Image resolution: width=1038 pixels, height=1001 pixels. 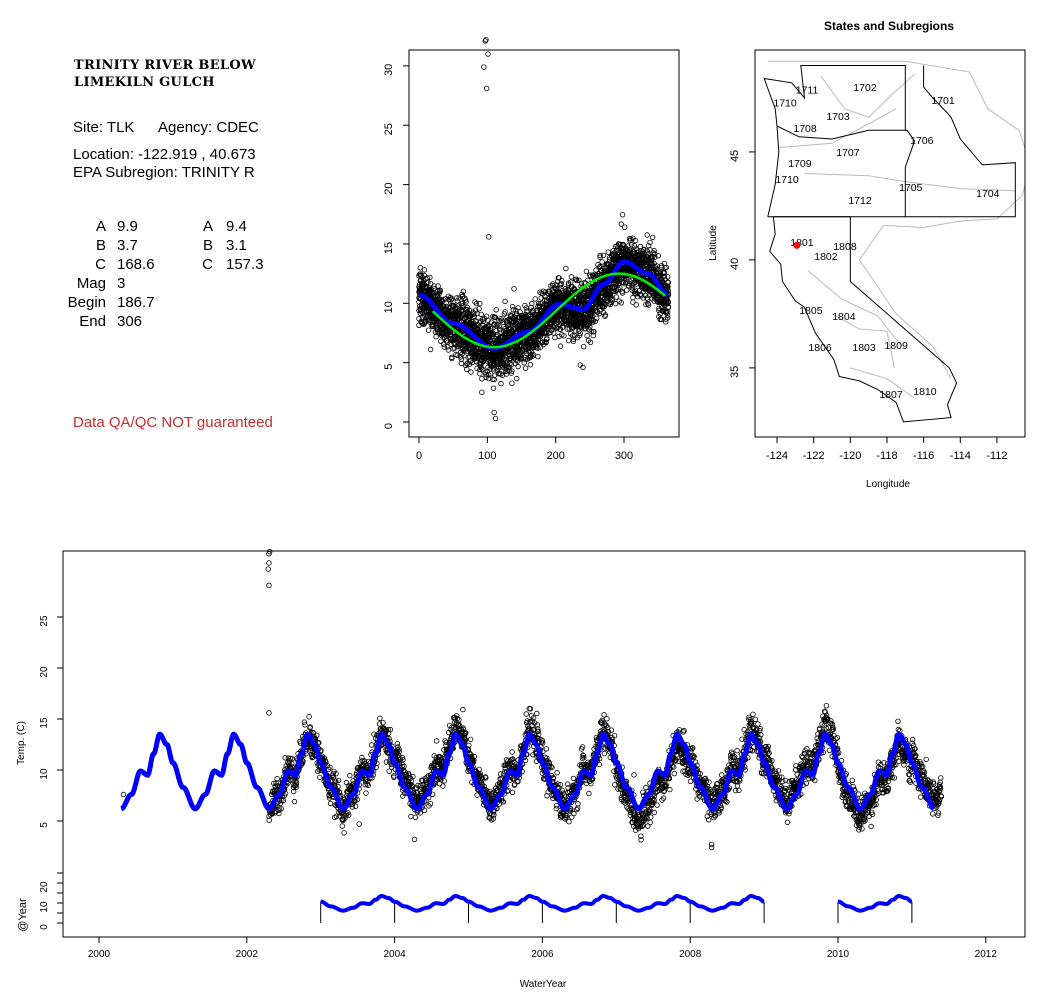 What do you see at coordinates (864, 348) in the screenshot?
I see `subregion-label: 1803` at bounding box center [864, 348].